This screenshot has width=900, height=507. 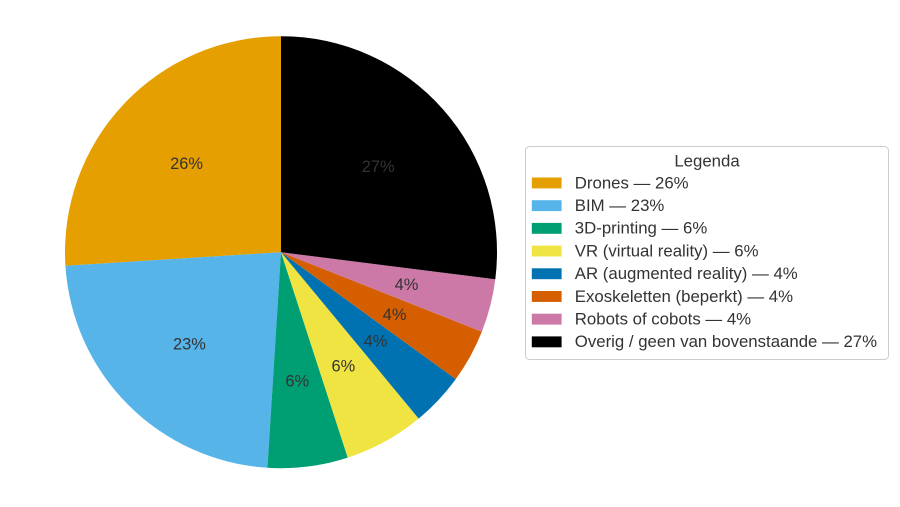 What do you see at coordinates (632, 182) in the screenshot?
I see `svg-text: Drones — 26%` at bounding box center [632, 182].